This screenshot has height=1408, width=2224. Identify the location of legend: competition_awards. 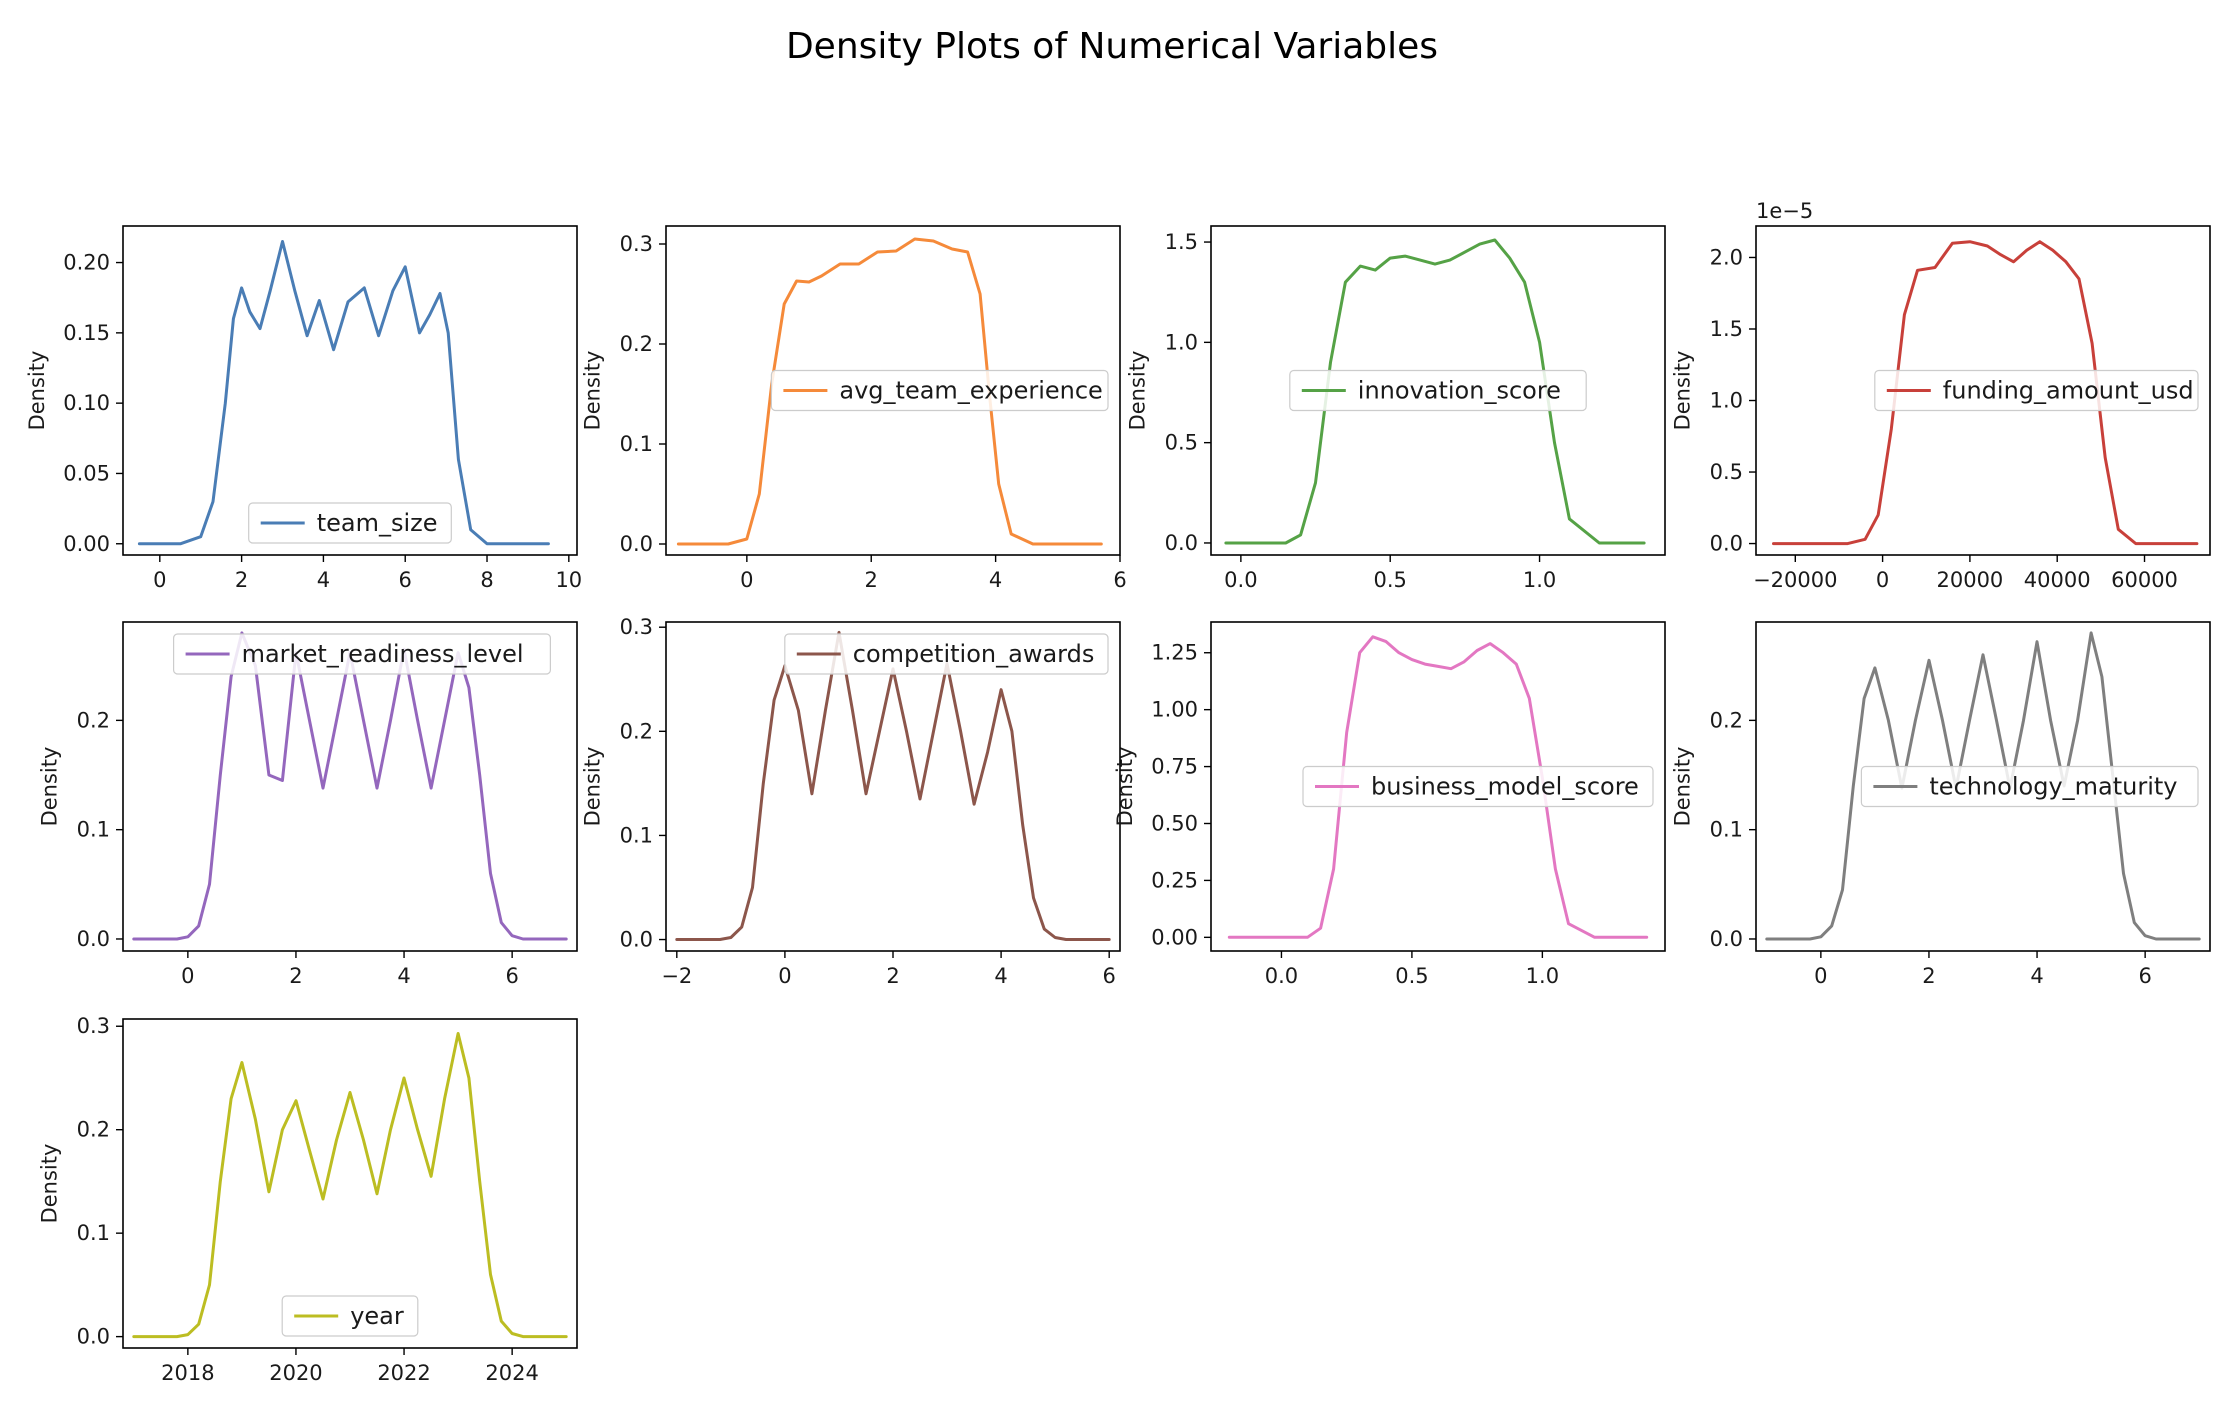
(946, 654).